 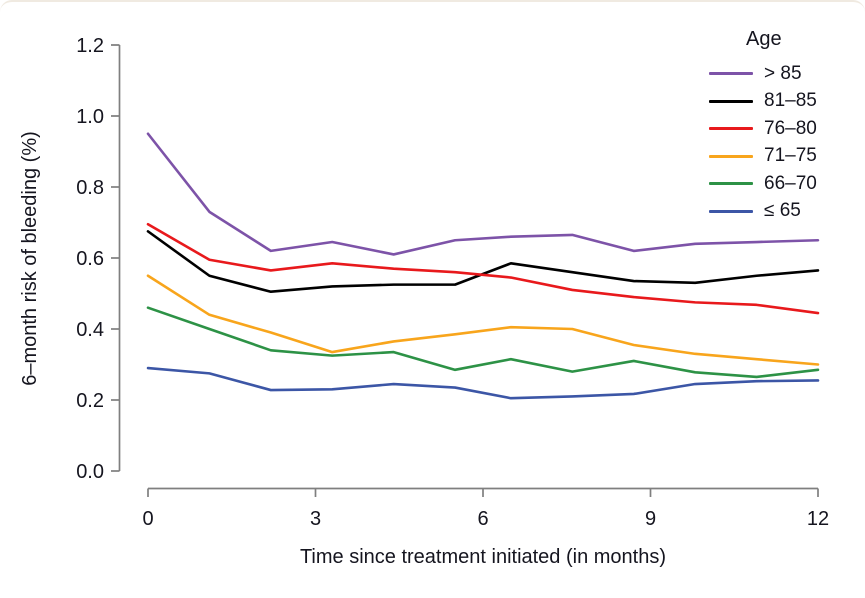 What do you see at coordinates (482, 519) in the screenshot?
I see `x-tick-label: 6` at bounding box center [482, 519].